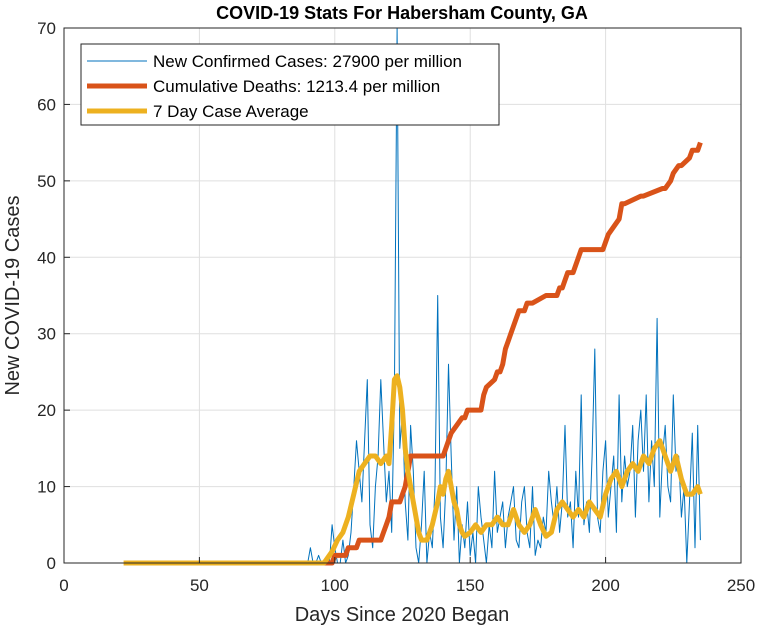  Describe the element at coordinates (199, 585) in the screenshot. I see `x-tick-label: 50` at that location.